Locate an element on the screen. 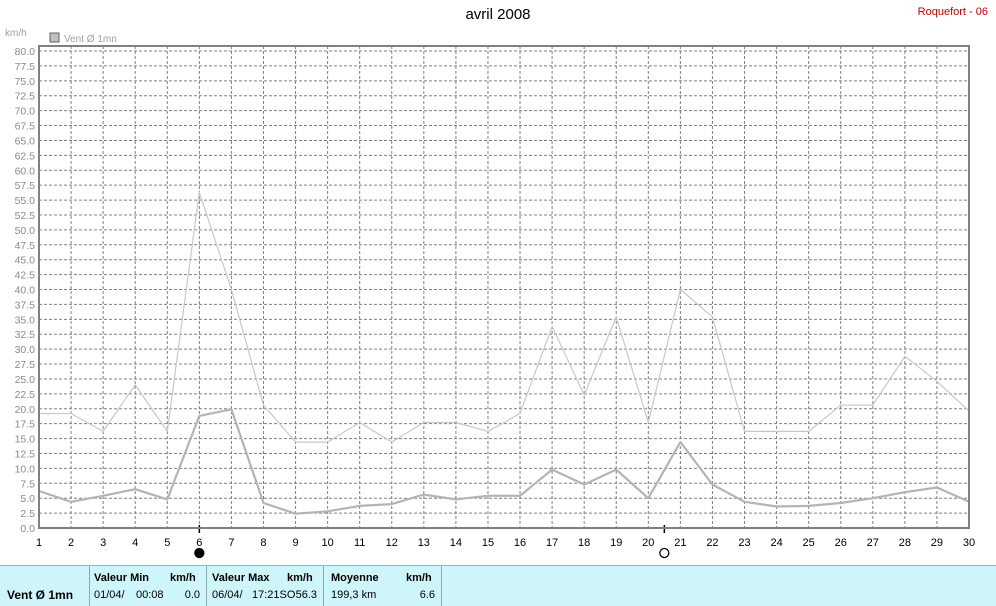  x-tick-label: 4 is located at coordinates (135, 543).